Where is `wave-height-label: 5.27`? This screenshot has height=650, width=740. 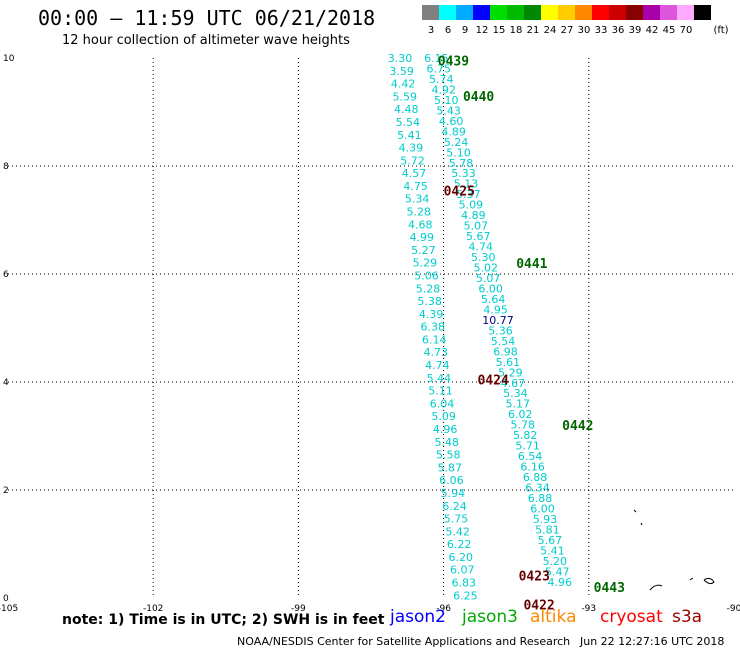 wave-height-label: 5.27 is located at coordinates (423, 250).